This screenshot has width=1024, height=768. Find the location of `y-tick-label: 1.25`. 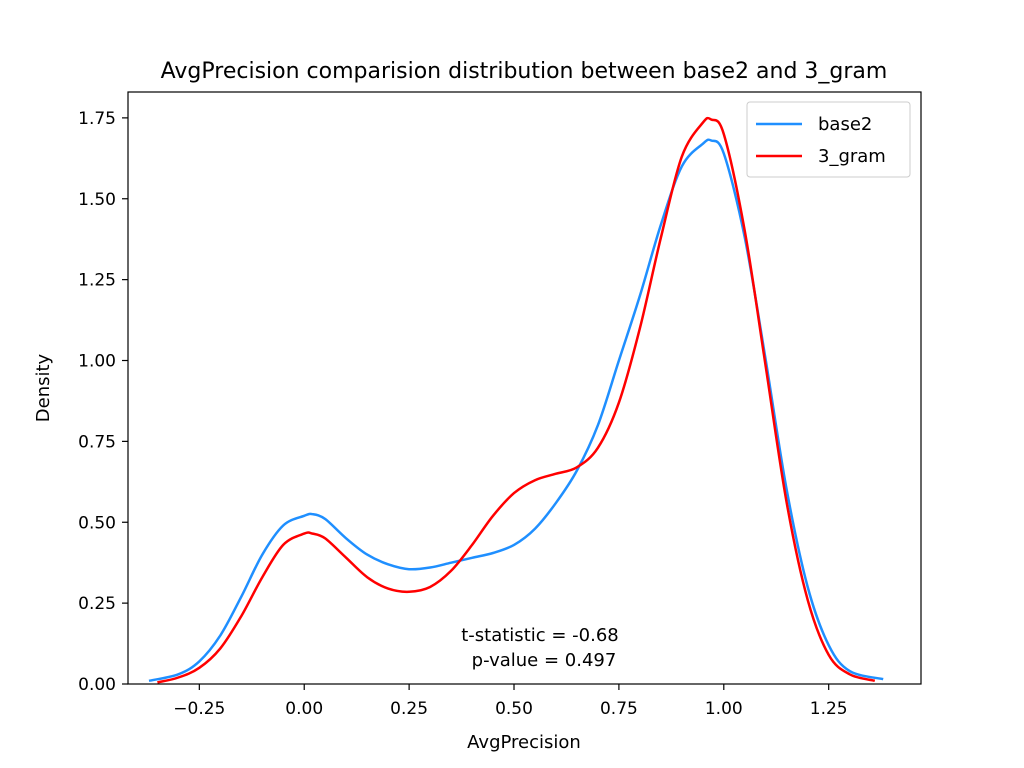

y-tick-label: 1.25 is located at coordinates (97, 281).